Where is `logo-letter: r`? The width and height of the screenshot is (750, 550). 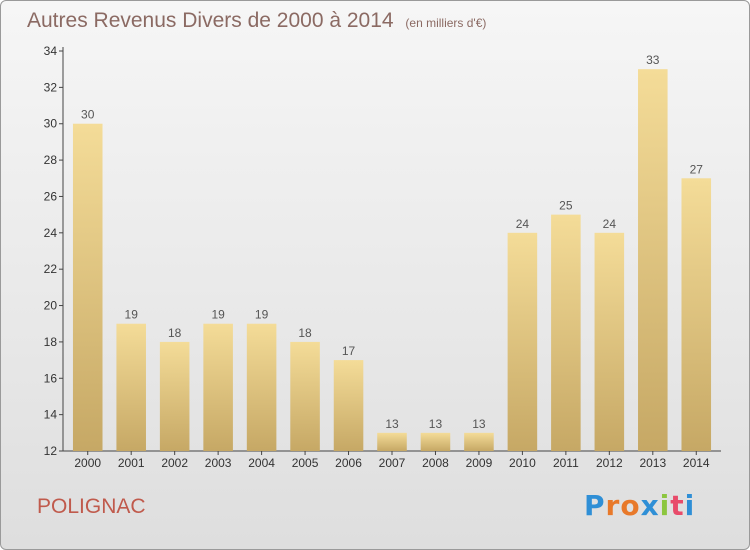
logo-letter: r is located at coordinates (613, 505).